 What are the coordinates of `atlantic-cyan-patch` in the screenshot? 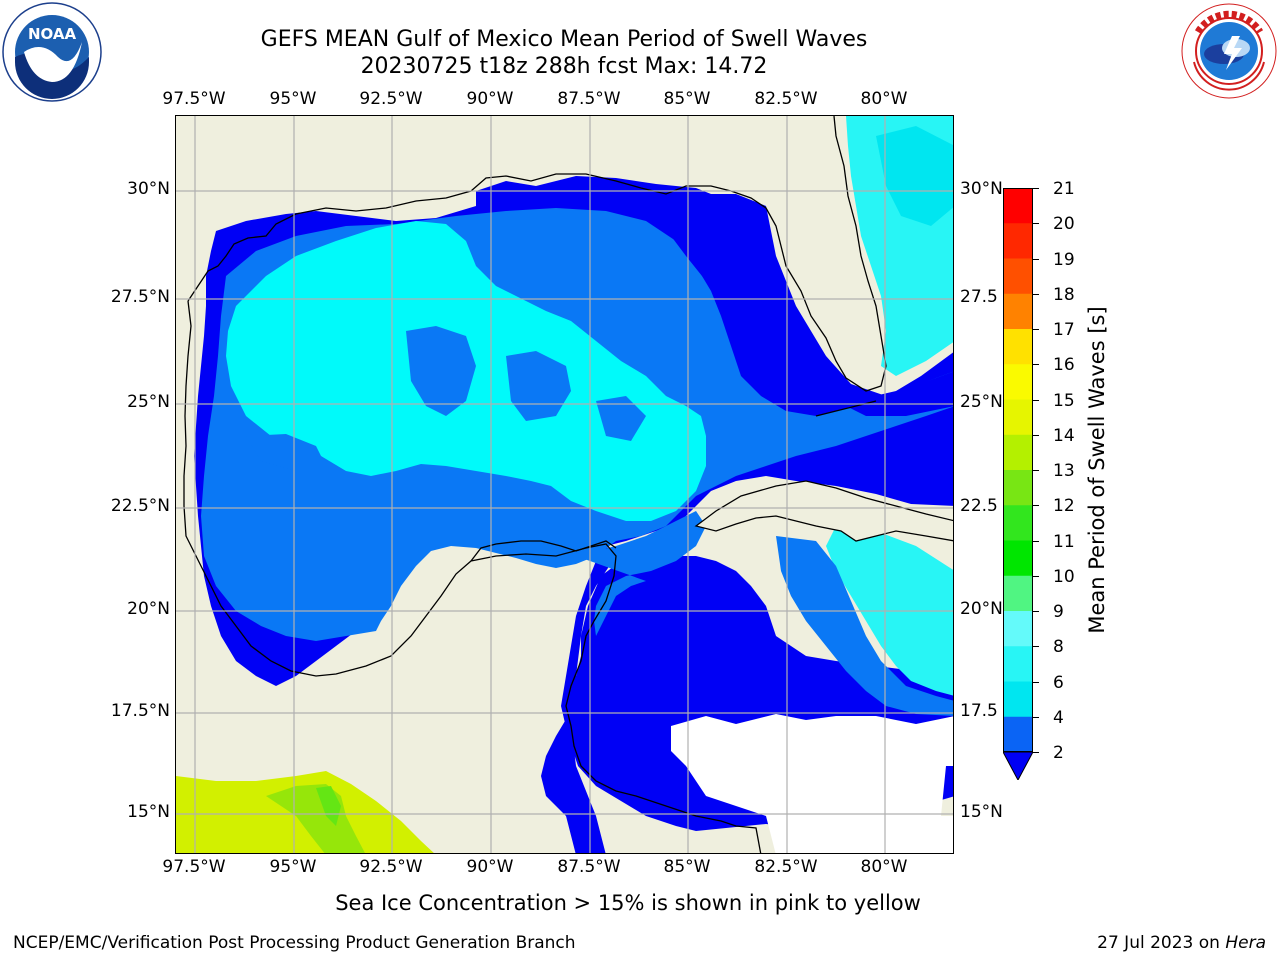 It's located at (914, 176).